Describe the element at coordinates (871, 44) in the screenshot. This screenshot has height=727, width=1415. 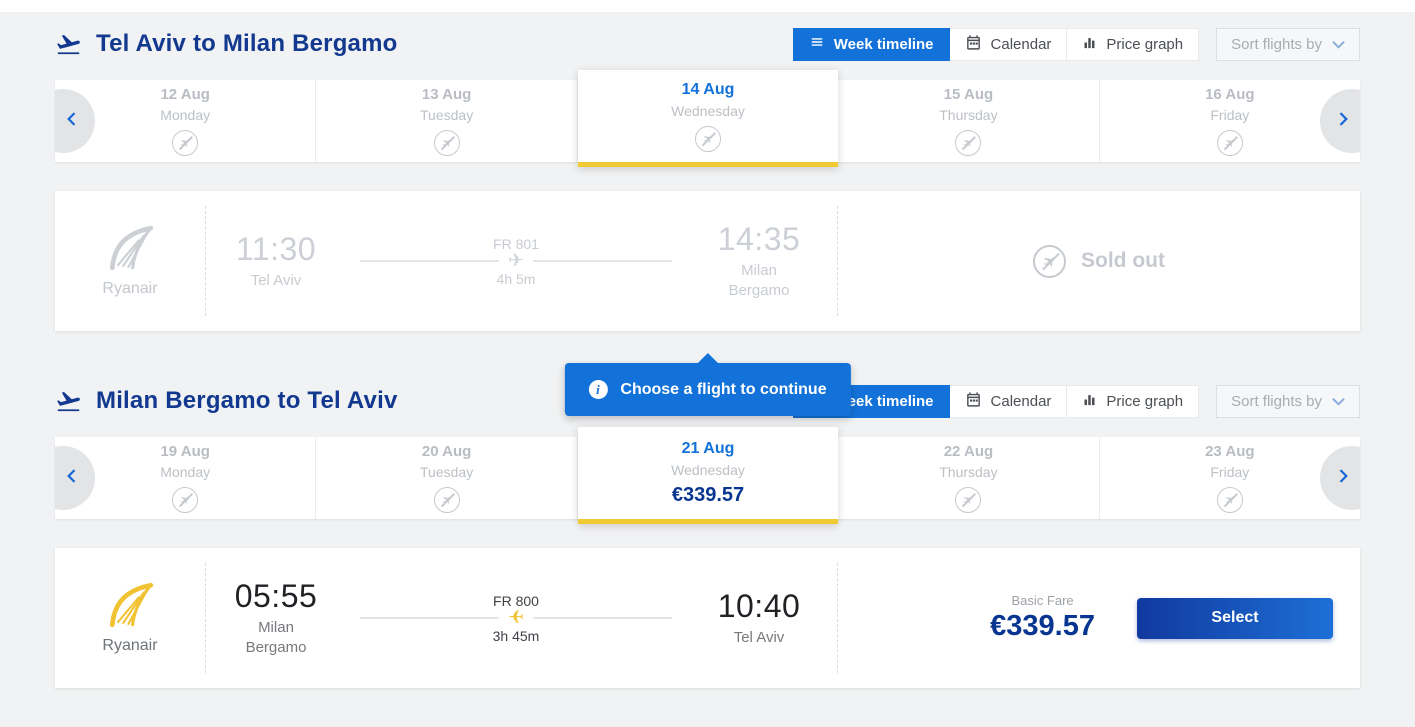
I see `week-timeline-button: Week timeline` at that location.